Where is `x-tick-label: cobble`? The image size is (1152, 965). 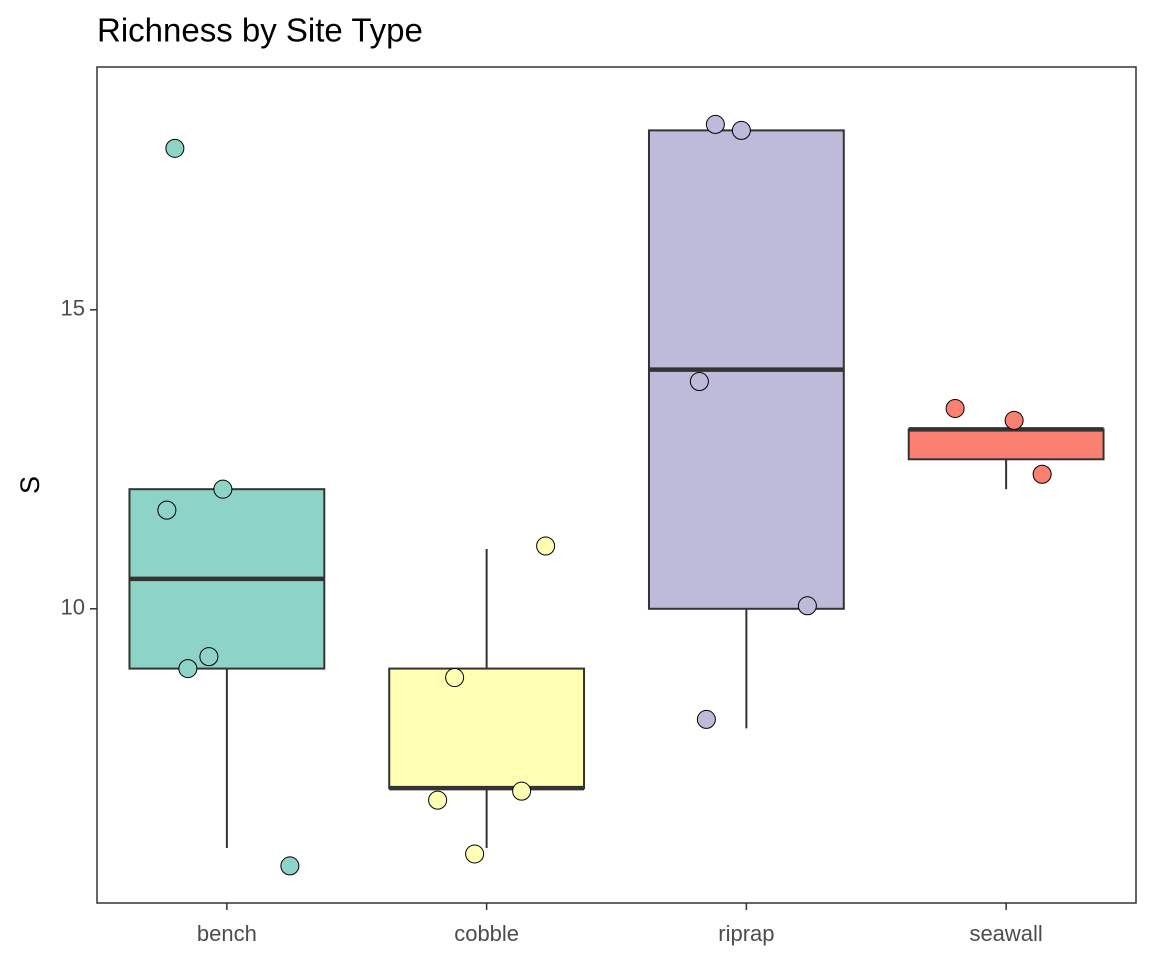
x-tick-label: cobble is located at coordinates (486, 933).